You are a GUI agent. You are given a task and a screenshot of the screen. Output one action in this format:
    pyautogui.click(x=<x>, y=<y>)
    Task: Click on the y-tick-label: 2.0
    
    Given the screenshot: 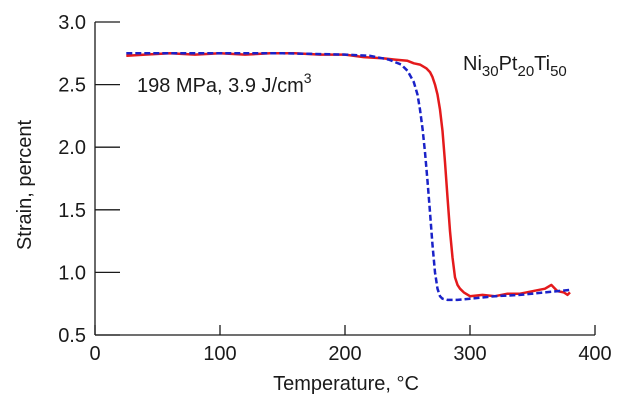 What is the action you would take?
    pyautogui.click(x=72, y=148)
    